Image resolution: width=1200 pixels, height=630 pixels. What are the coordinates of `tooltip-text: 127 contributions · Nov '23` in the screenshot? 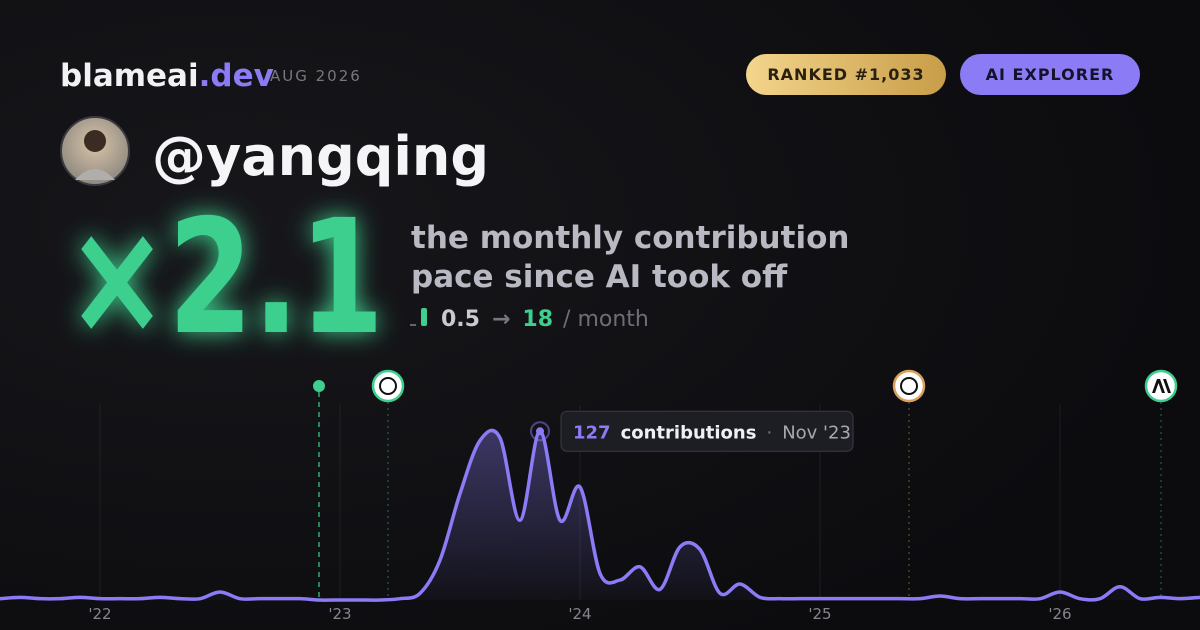 It's located at (712, 432).